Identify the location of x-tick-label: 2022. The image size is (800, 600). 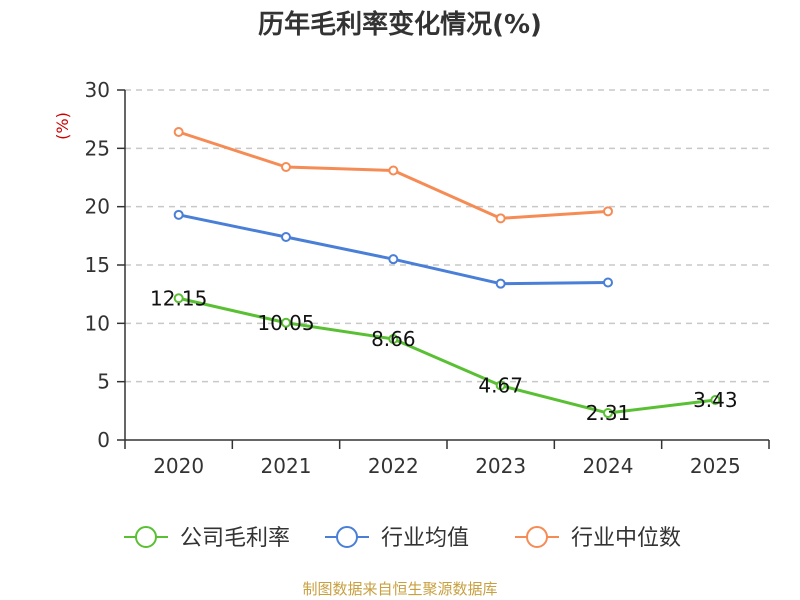
(393, 466).